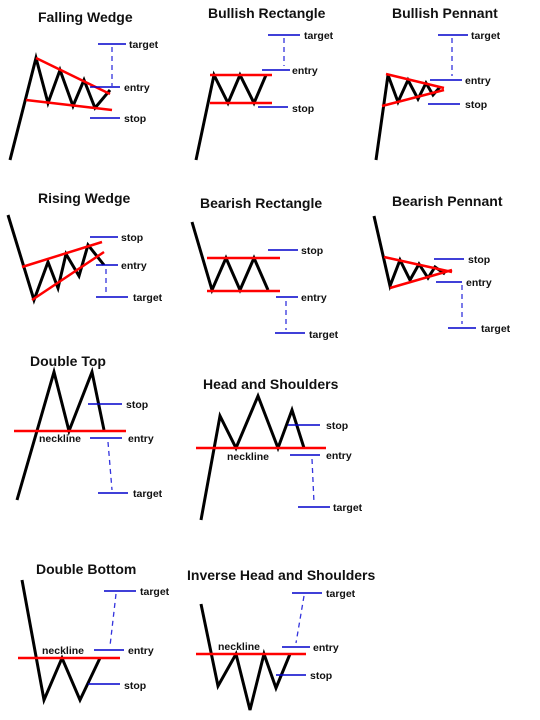 The image size is (540, 720). What do you see at coordinates (319, 36) in the screenshot?
I see `bullish-rectangle-target-label: target` at bounding box center [319, 36].